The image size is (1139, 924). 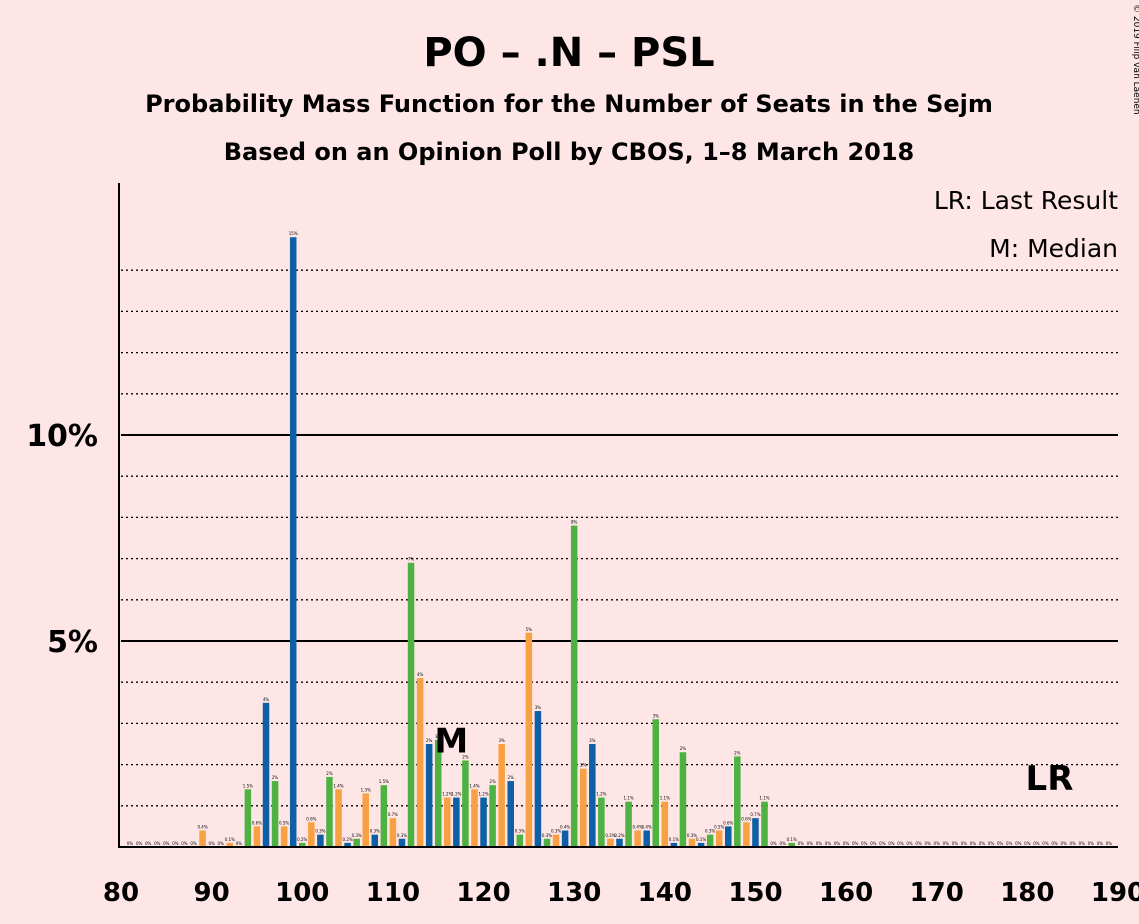 I want to click on bar-value-label: 5%, so click(x=529, y=629).